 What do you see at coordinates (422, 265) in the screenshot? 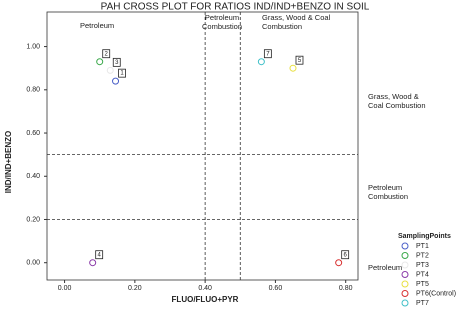
I see `legend-label: PT3` at bounding box center [422, 265].